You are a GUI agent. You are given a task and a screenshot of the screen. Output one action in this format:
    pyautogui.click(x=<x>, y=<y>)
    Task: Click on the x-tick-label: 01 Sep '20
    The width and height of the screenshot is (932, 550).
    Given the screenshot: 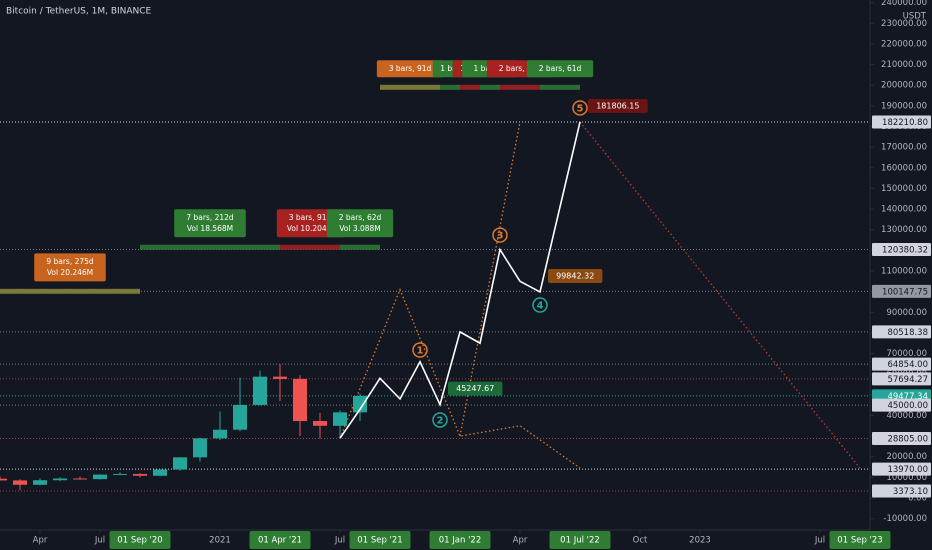 What is the action you would take?
    pyautogui.click(x=139, y=541)
    